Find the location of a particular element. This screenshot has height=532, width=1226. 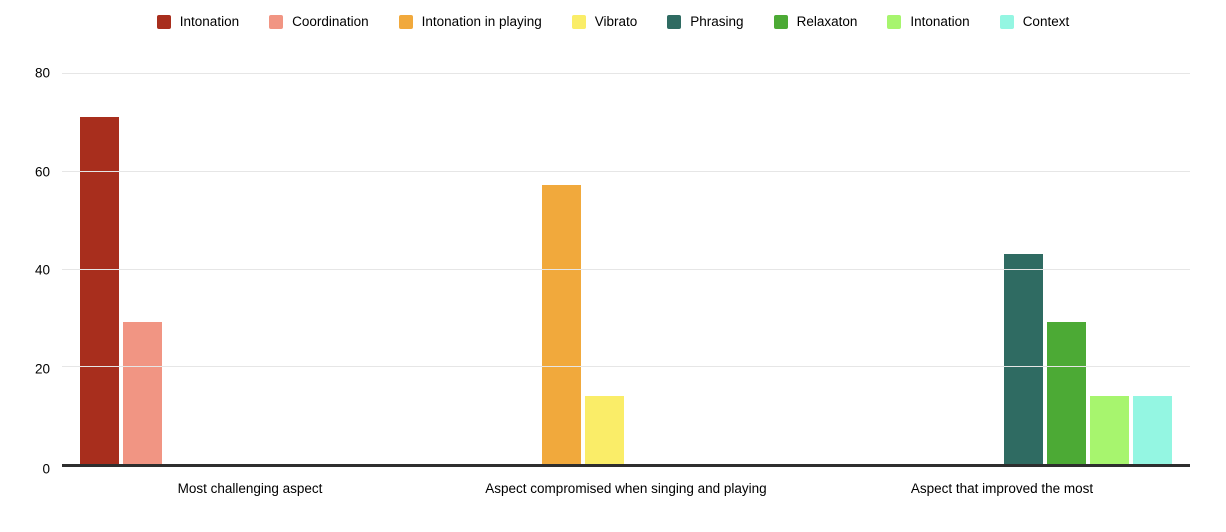

legend-label: Vibrato is located at coordinates (616, 22).